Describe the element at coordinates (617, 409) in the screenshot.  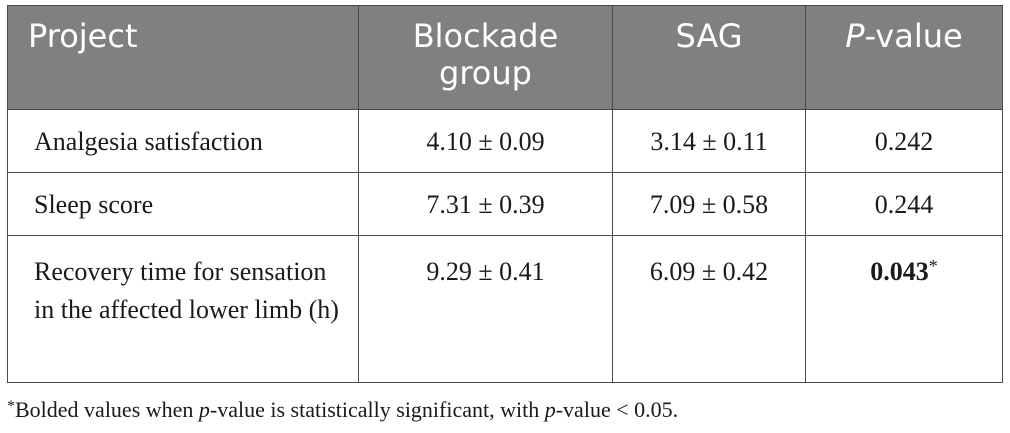
I see `footnote-text-3: -value < 0.05.` at that location.